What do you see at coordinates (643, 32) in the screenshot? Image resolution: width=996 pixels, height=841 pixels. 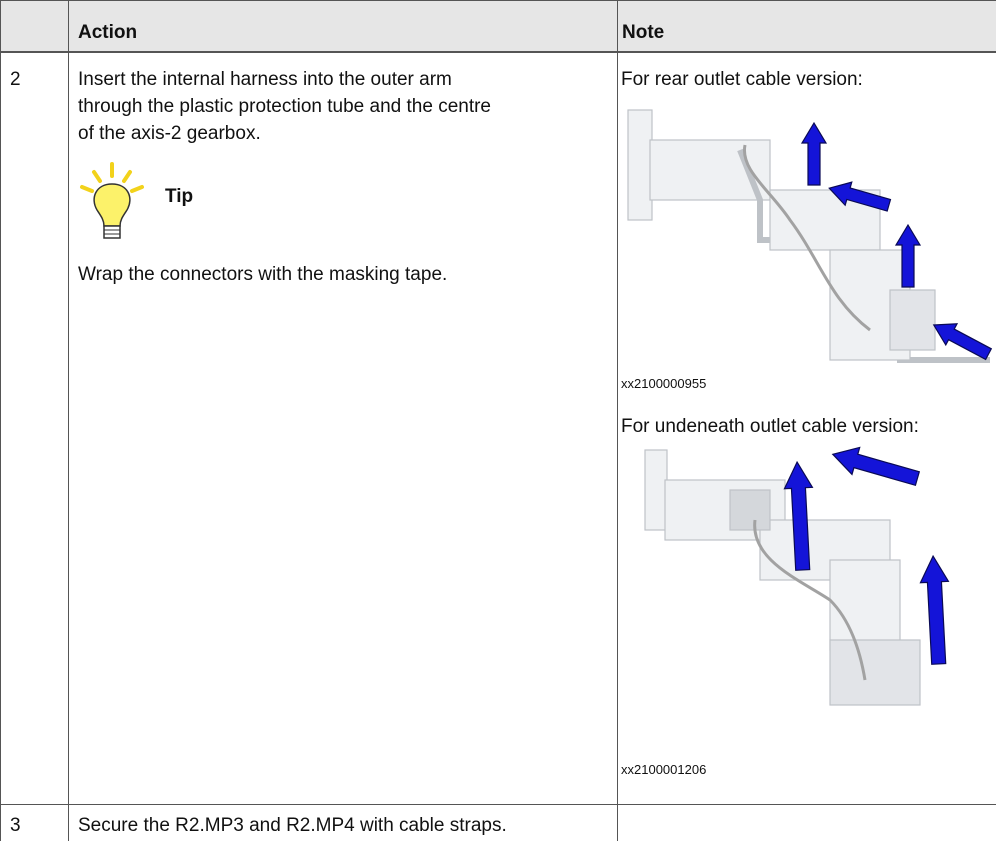 I see `header-note: Note` at bounding box center [643, 32].